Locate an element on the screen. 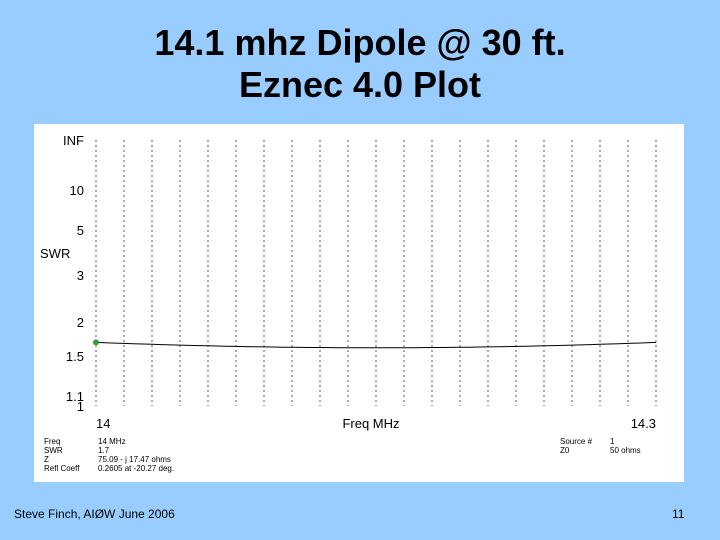  y-tick-label: 1.1 is located at coordinates (75, 396).